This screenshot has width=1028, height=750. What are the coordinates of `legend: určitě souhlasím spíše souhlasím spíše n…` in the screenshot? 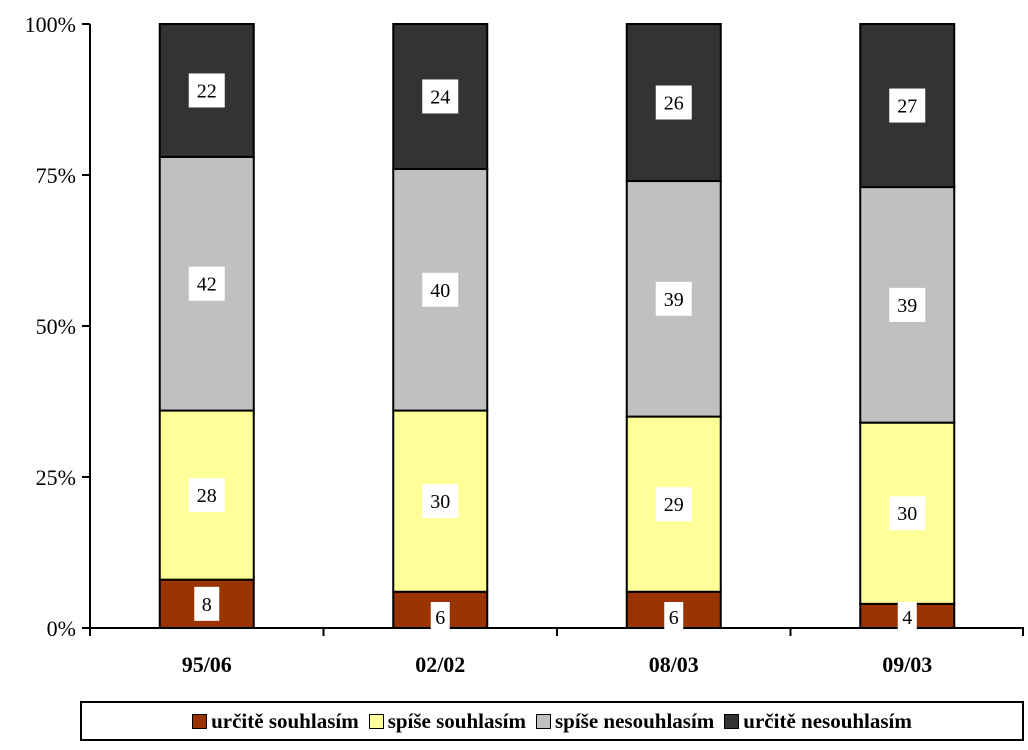 It's located at (552, 721).